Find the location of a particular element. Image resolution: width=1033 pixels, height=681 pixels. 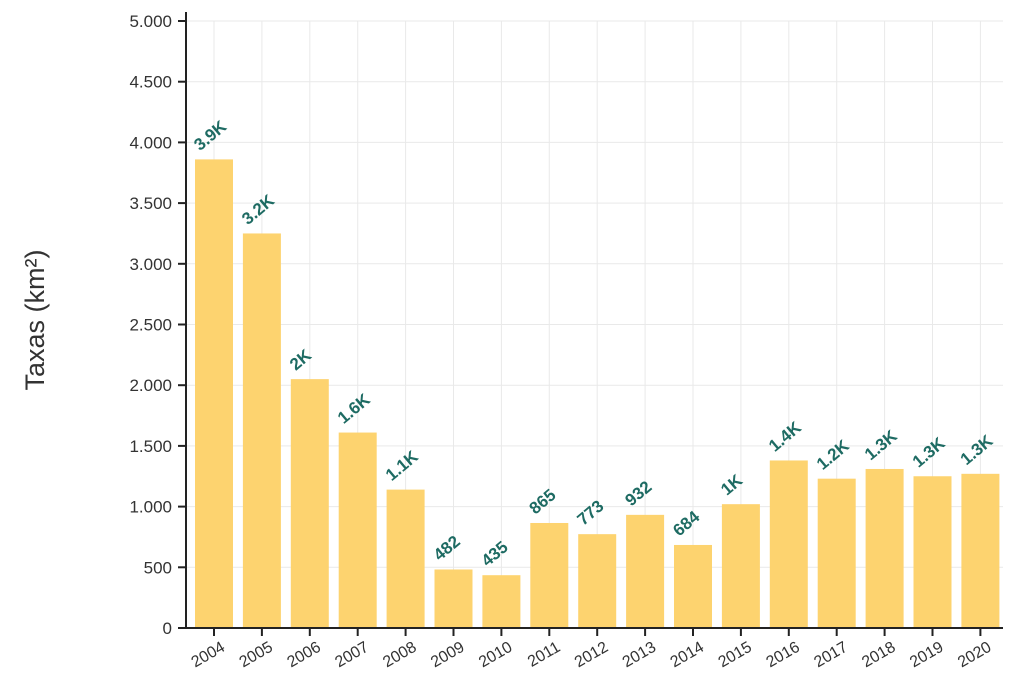

data-label: 684 is located at coordinates (686, 523).